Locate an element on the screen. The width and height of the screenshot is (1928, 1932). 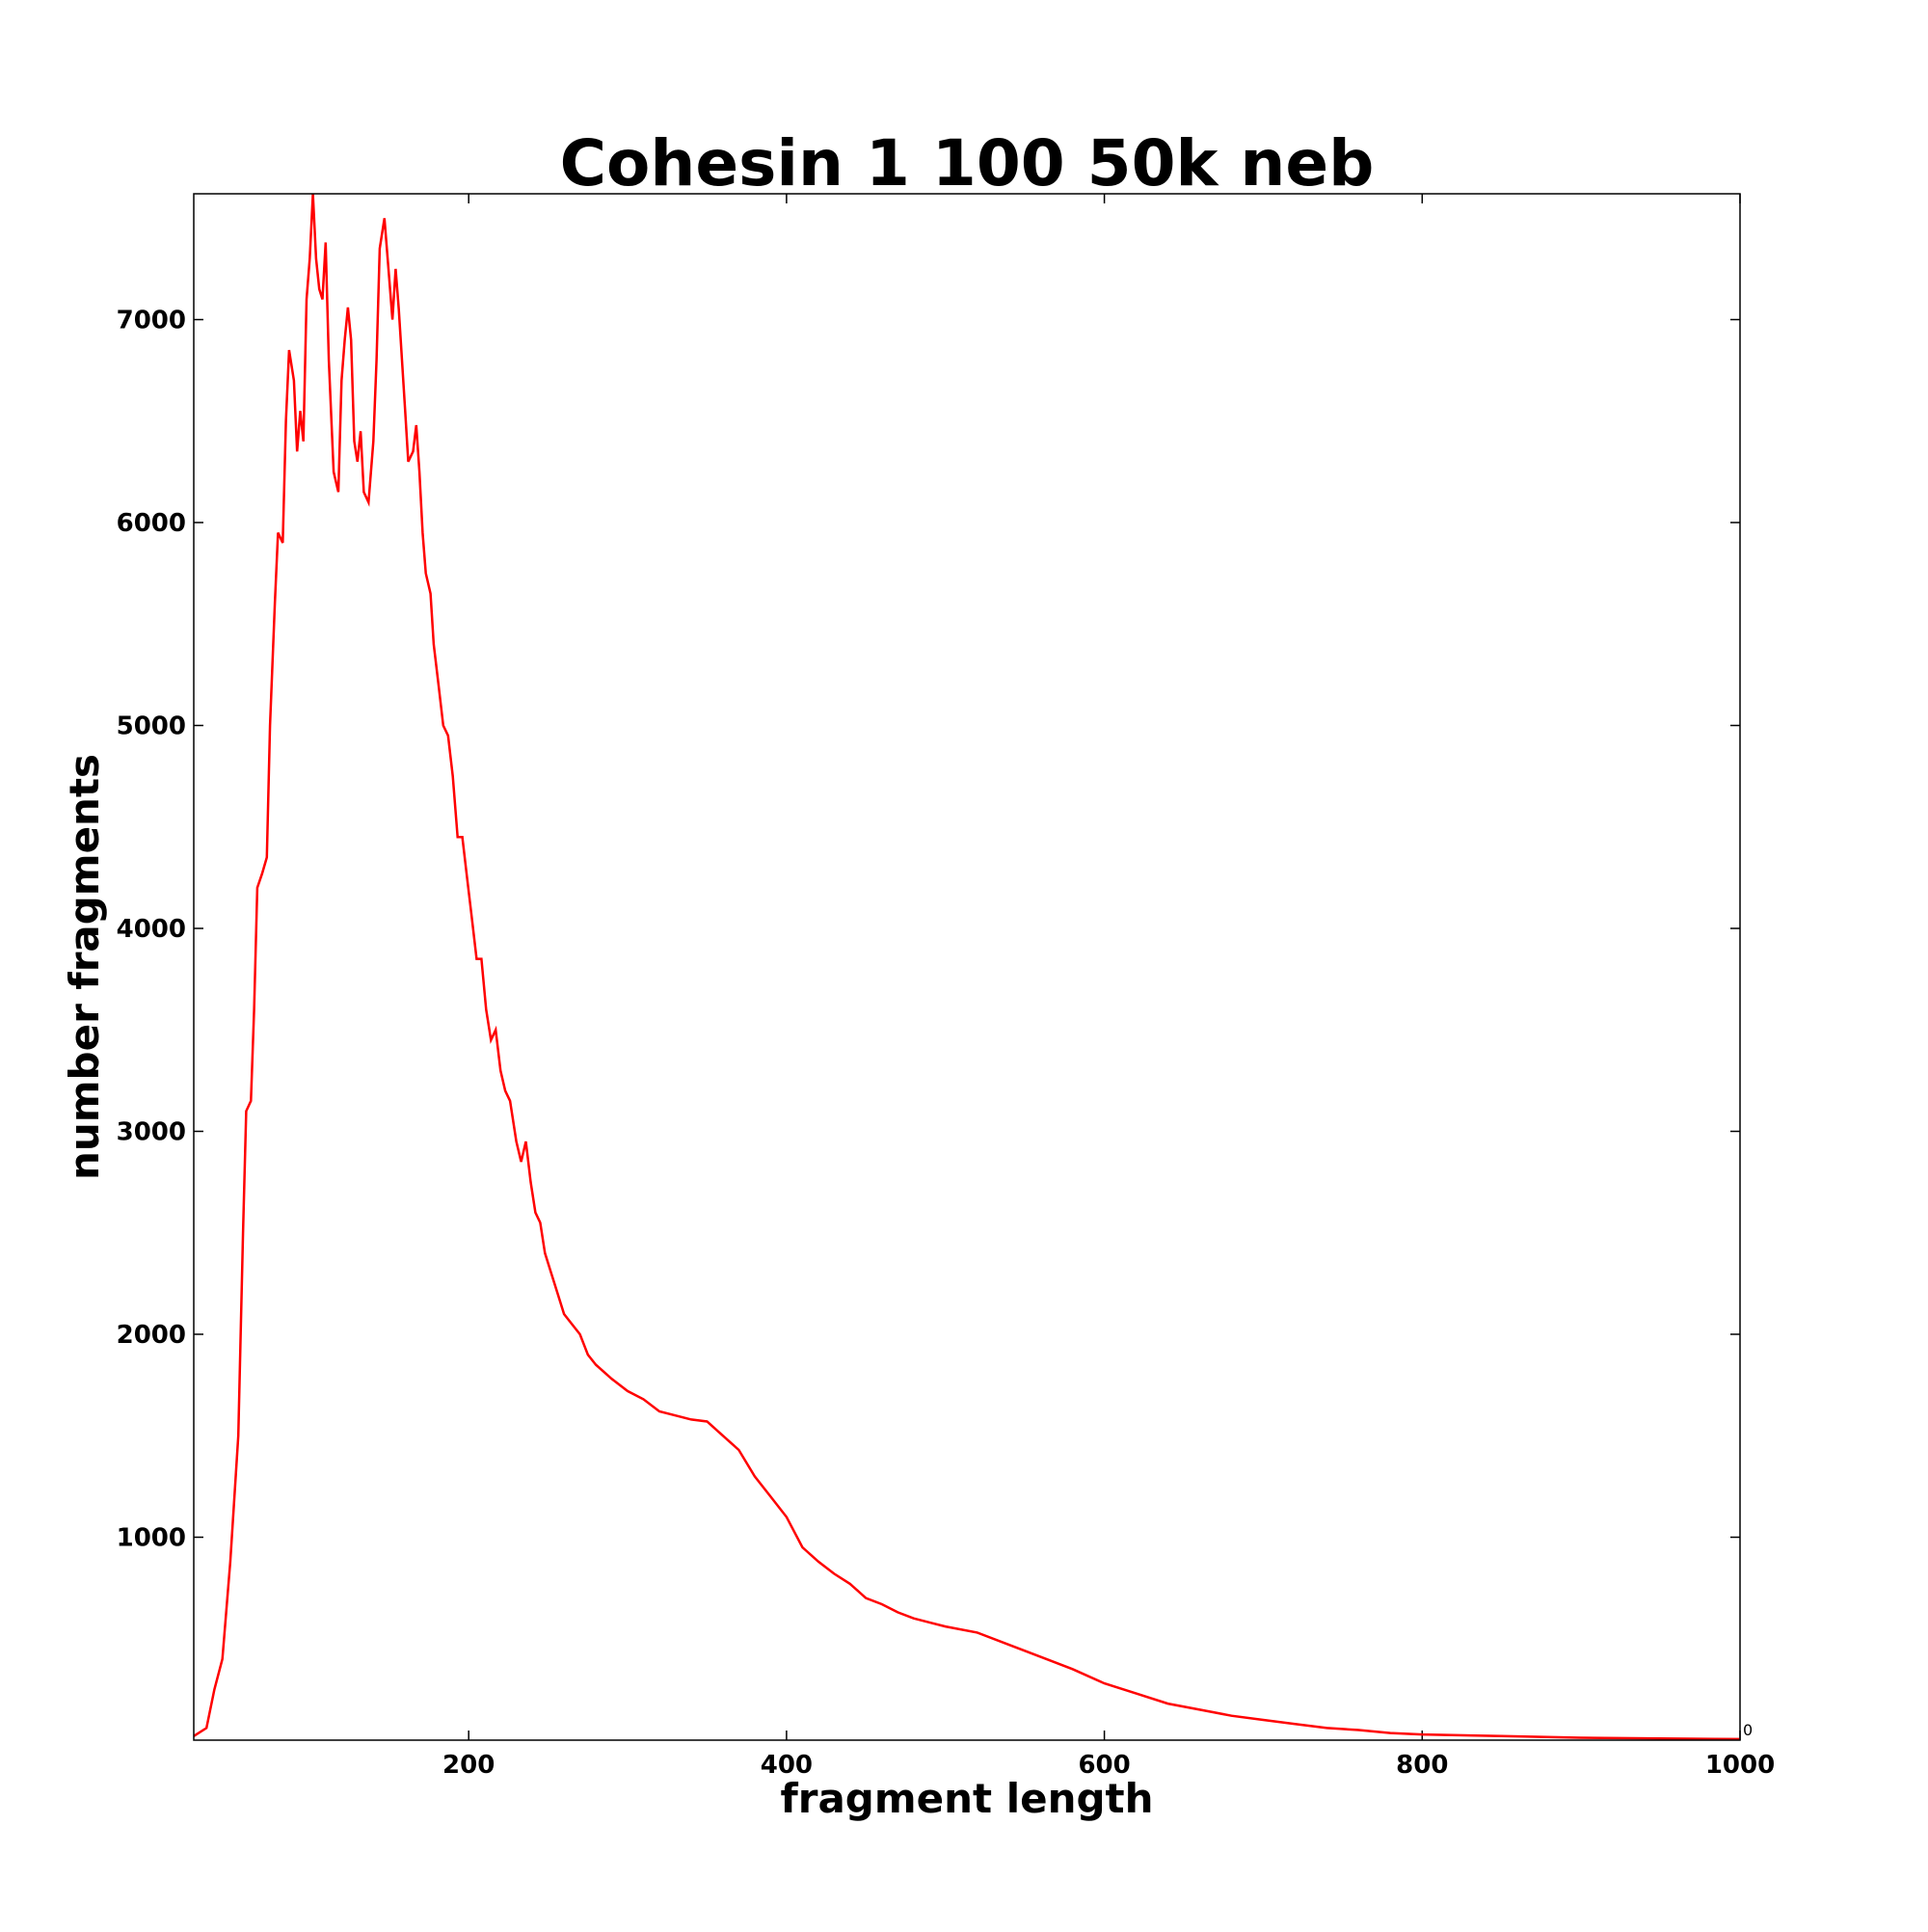
x-axis-label: fragment length is located at coordinates (967, 1799).